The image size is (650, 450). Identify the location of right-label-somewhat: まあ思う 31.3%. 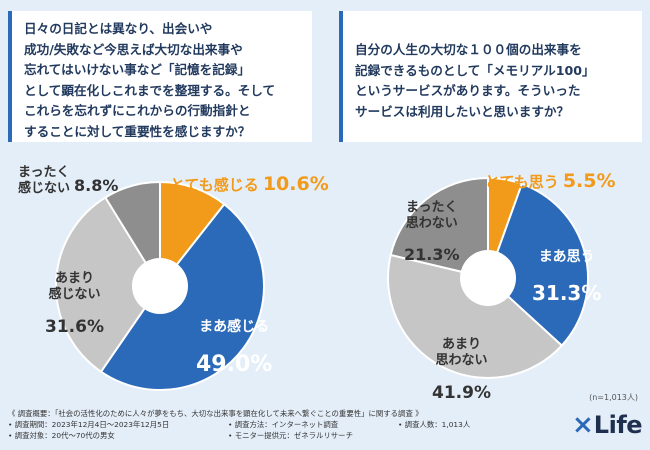
(567, 276).